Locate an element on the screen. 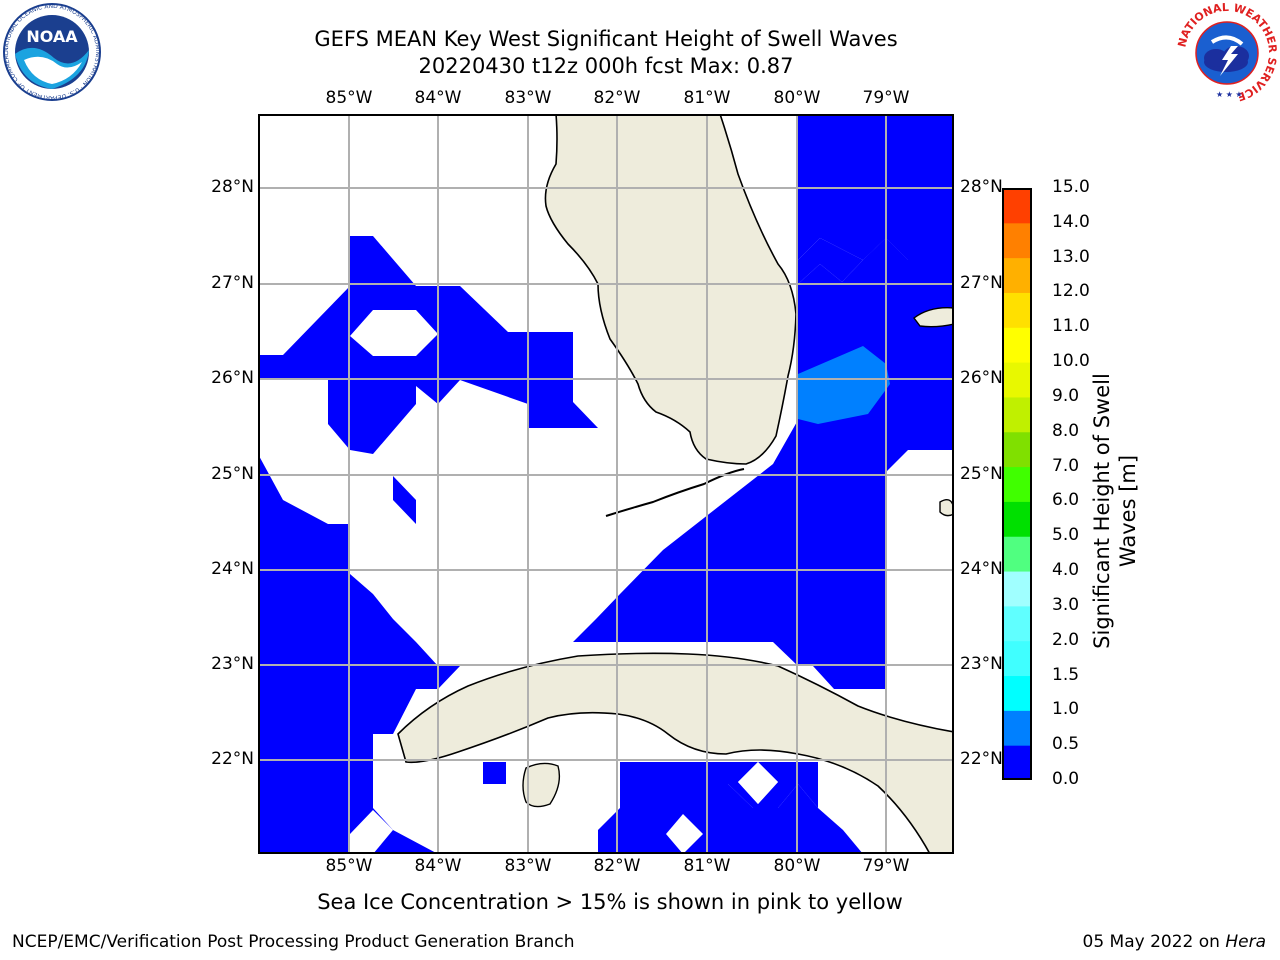  y-tick-right-28n: 28°N is located at coordinates (981, 187).